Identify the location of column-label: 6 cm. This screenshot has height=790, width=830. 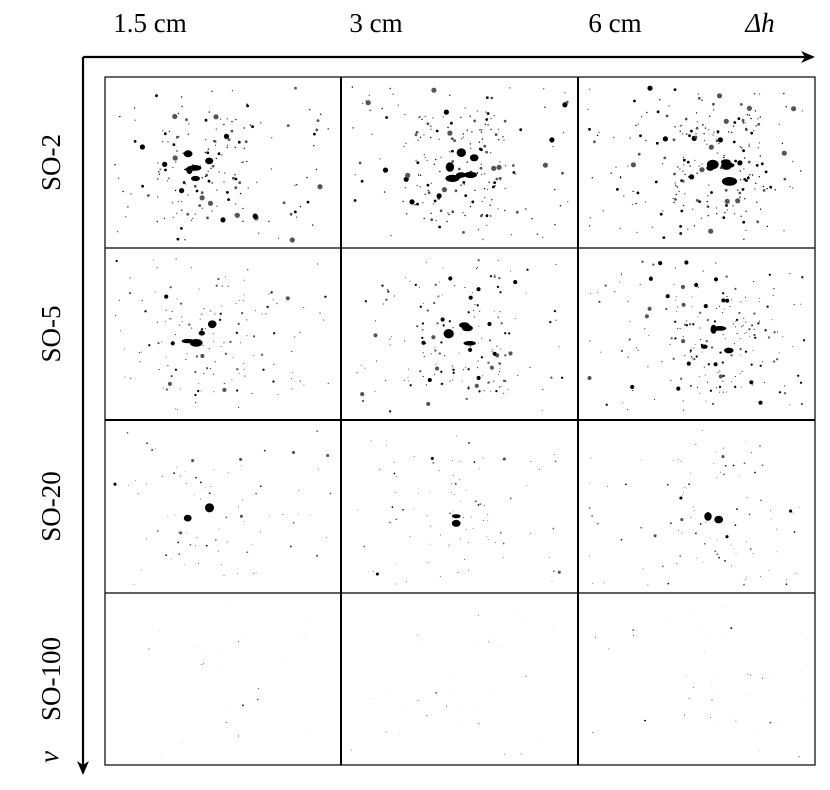
(614, 23).